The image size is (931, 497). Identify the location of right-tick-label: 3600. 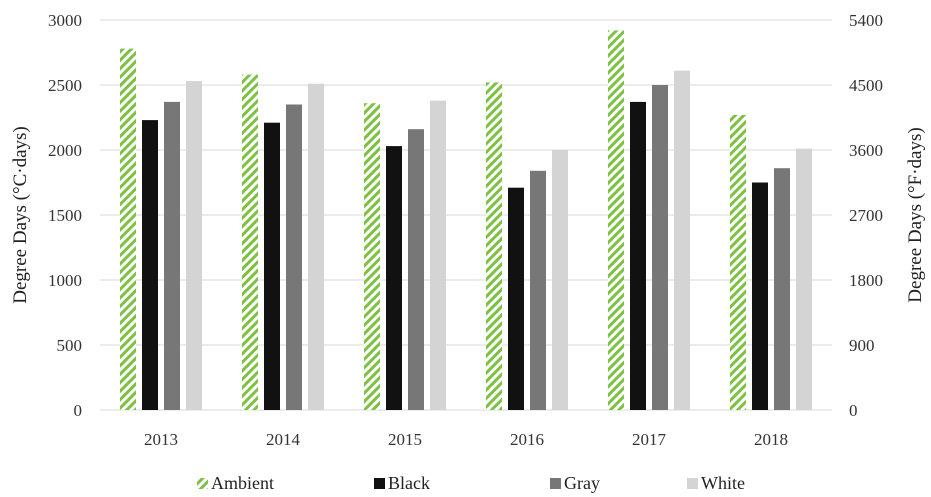
(866, 150).